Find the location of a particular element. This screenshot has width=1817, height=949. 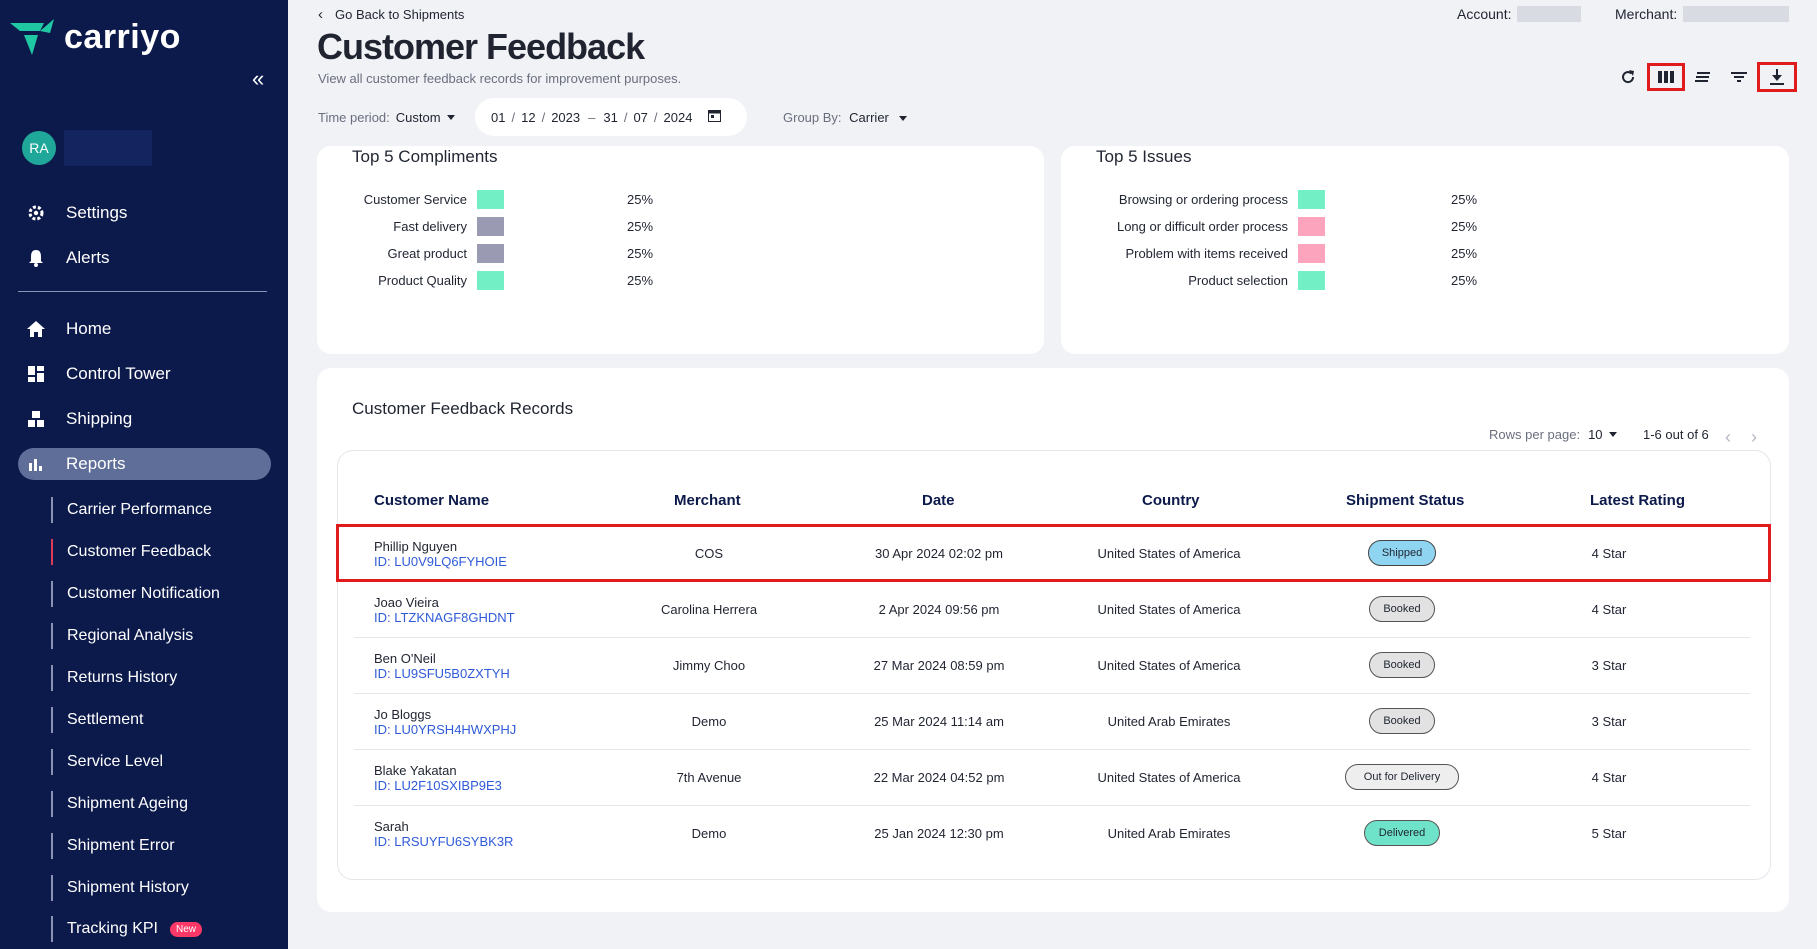

date-to-day: 31 is located at coordinates (610, 117).